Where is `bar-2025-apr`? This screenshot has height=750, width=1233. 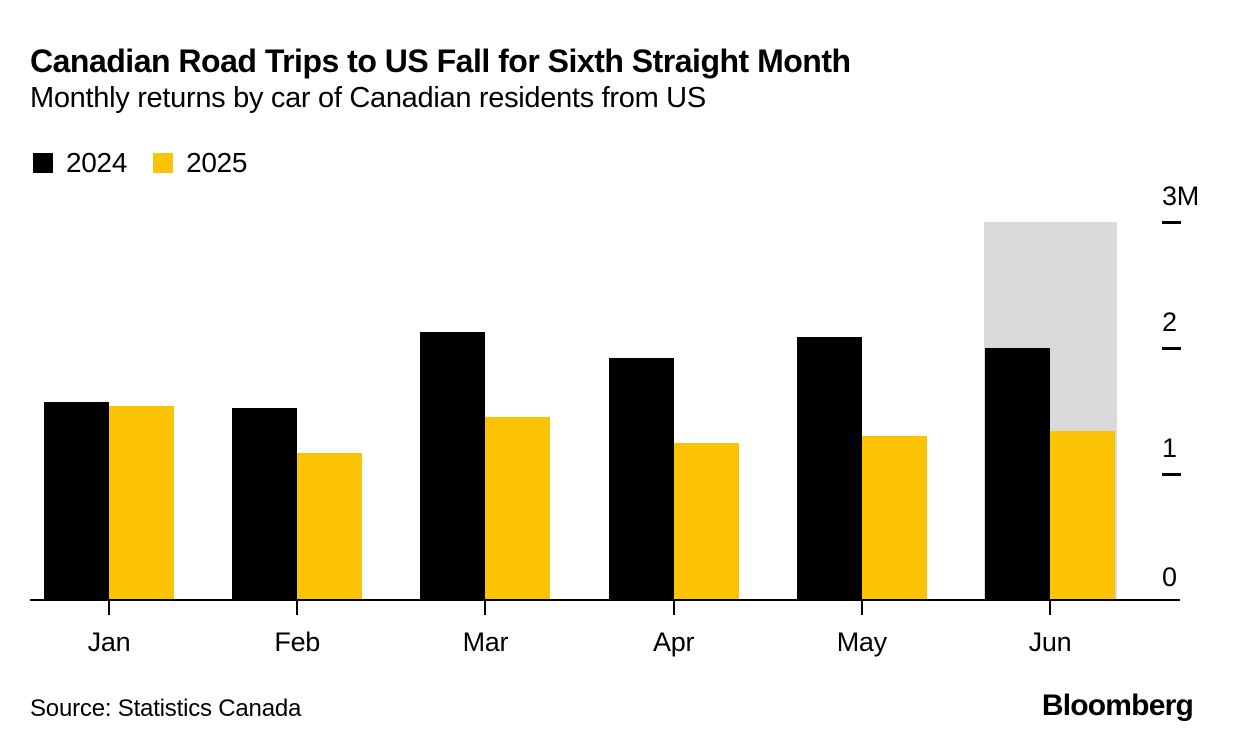 bar-2025-apr is located at coordinates (706, 521).